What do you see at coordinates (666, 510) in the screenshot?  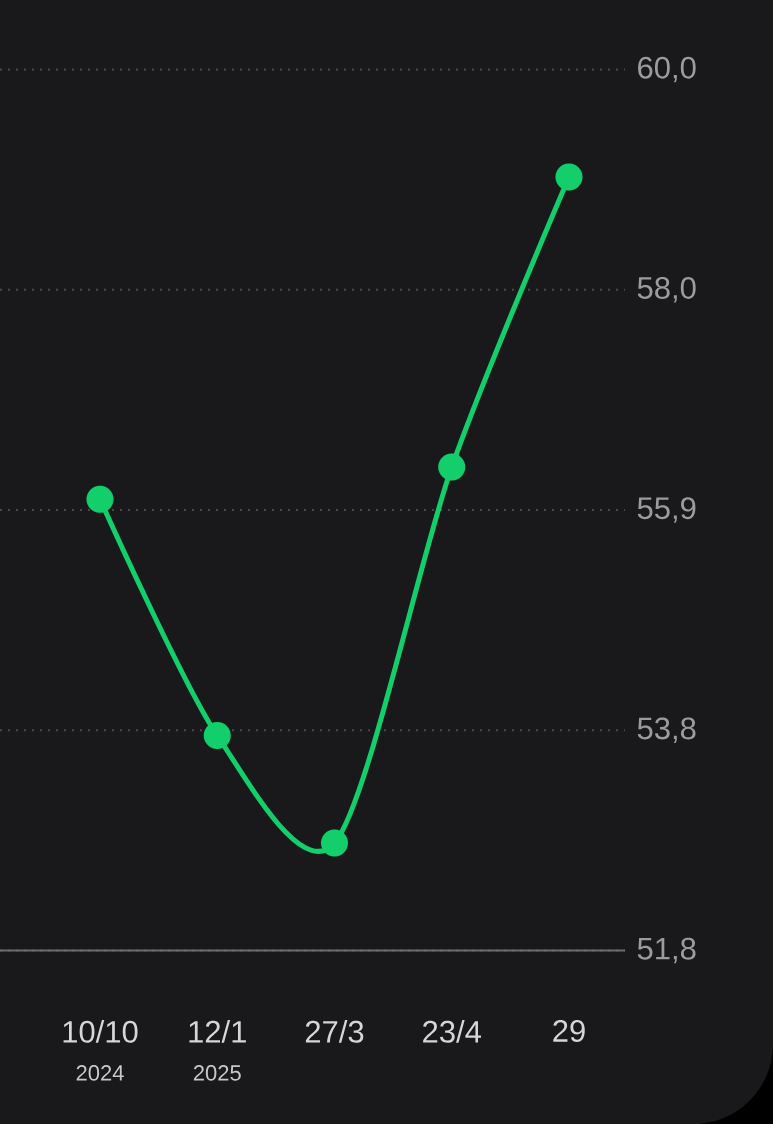 I see `y-tick-label: 55,9` at bounding box center [666, 510].